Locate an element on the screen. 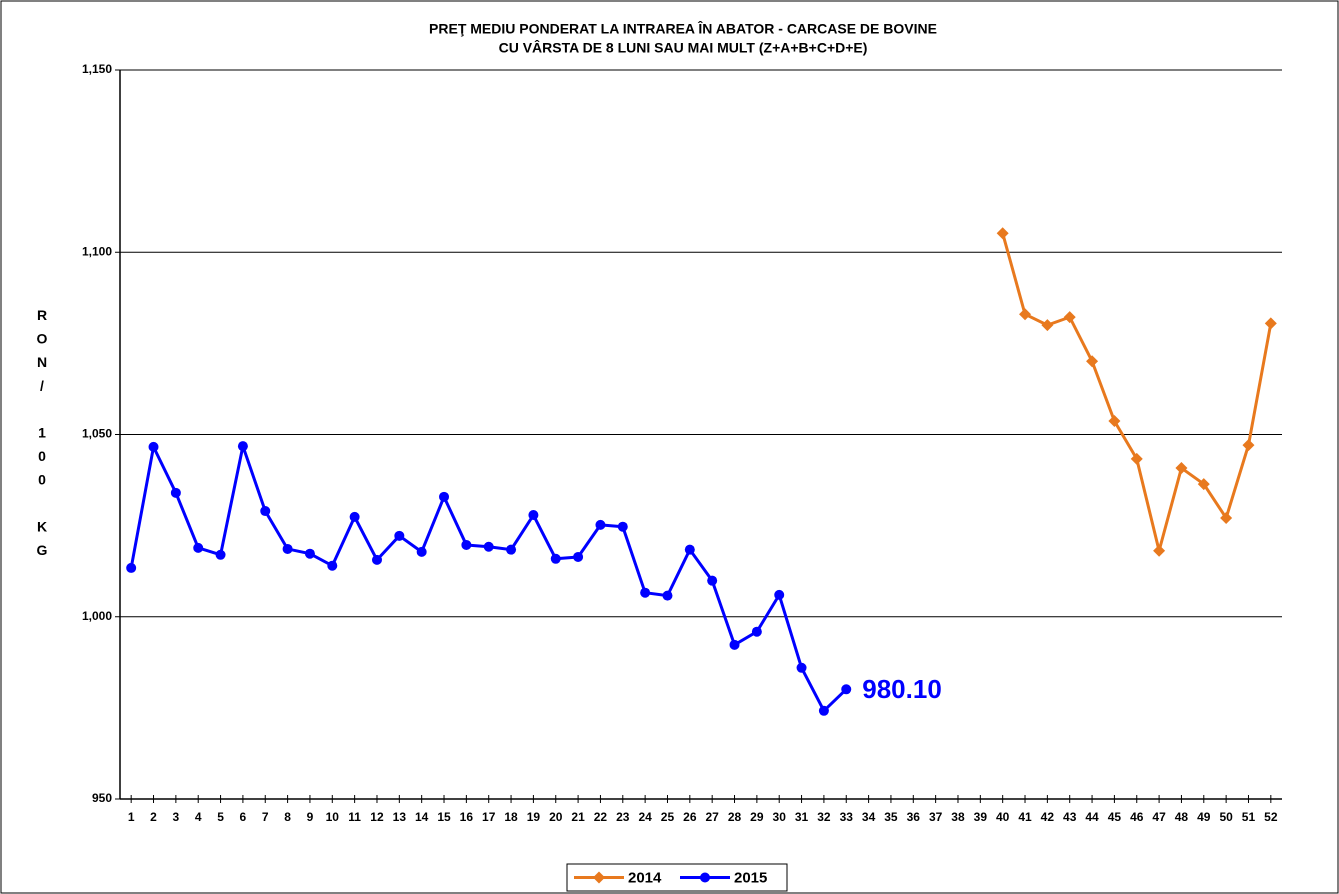 The image size is (1339, 894). x-tick-label: 6 is located at coordinates (243, 817).